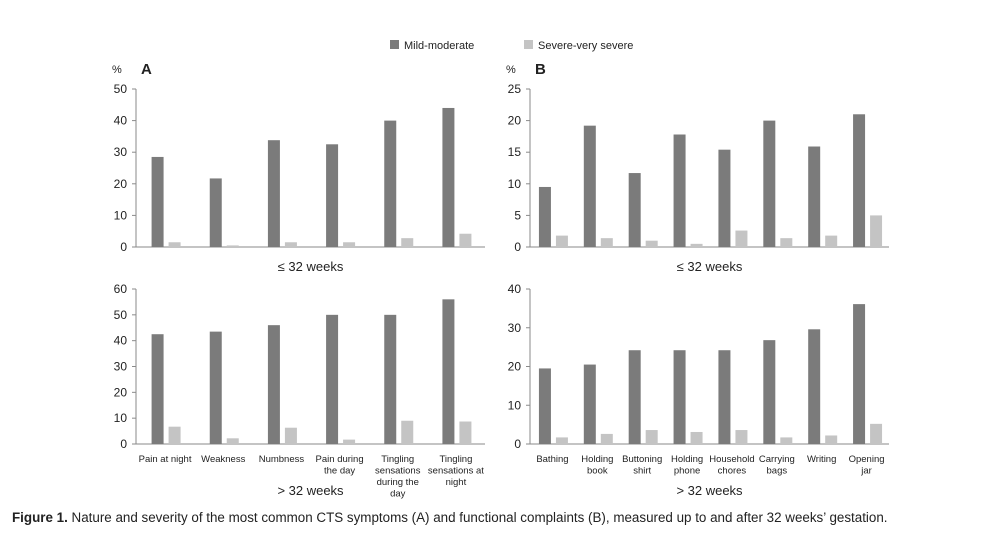 This screenshot has height=543, width=1005. What do you see at coordinates (146, 69) in the screenshot?
I see `panel-label: A` at bounding box center [146, 69].